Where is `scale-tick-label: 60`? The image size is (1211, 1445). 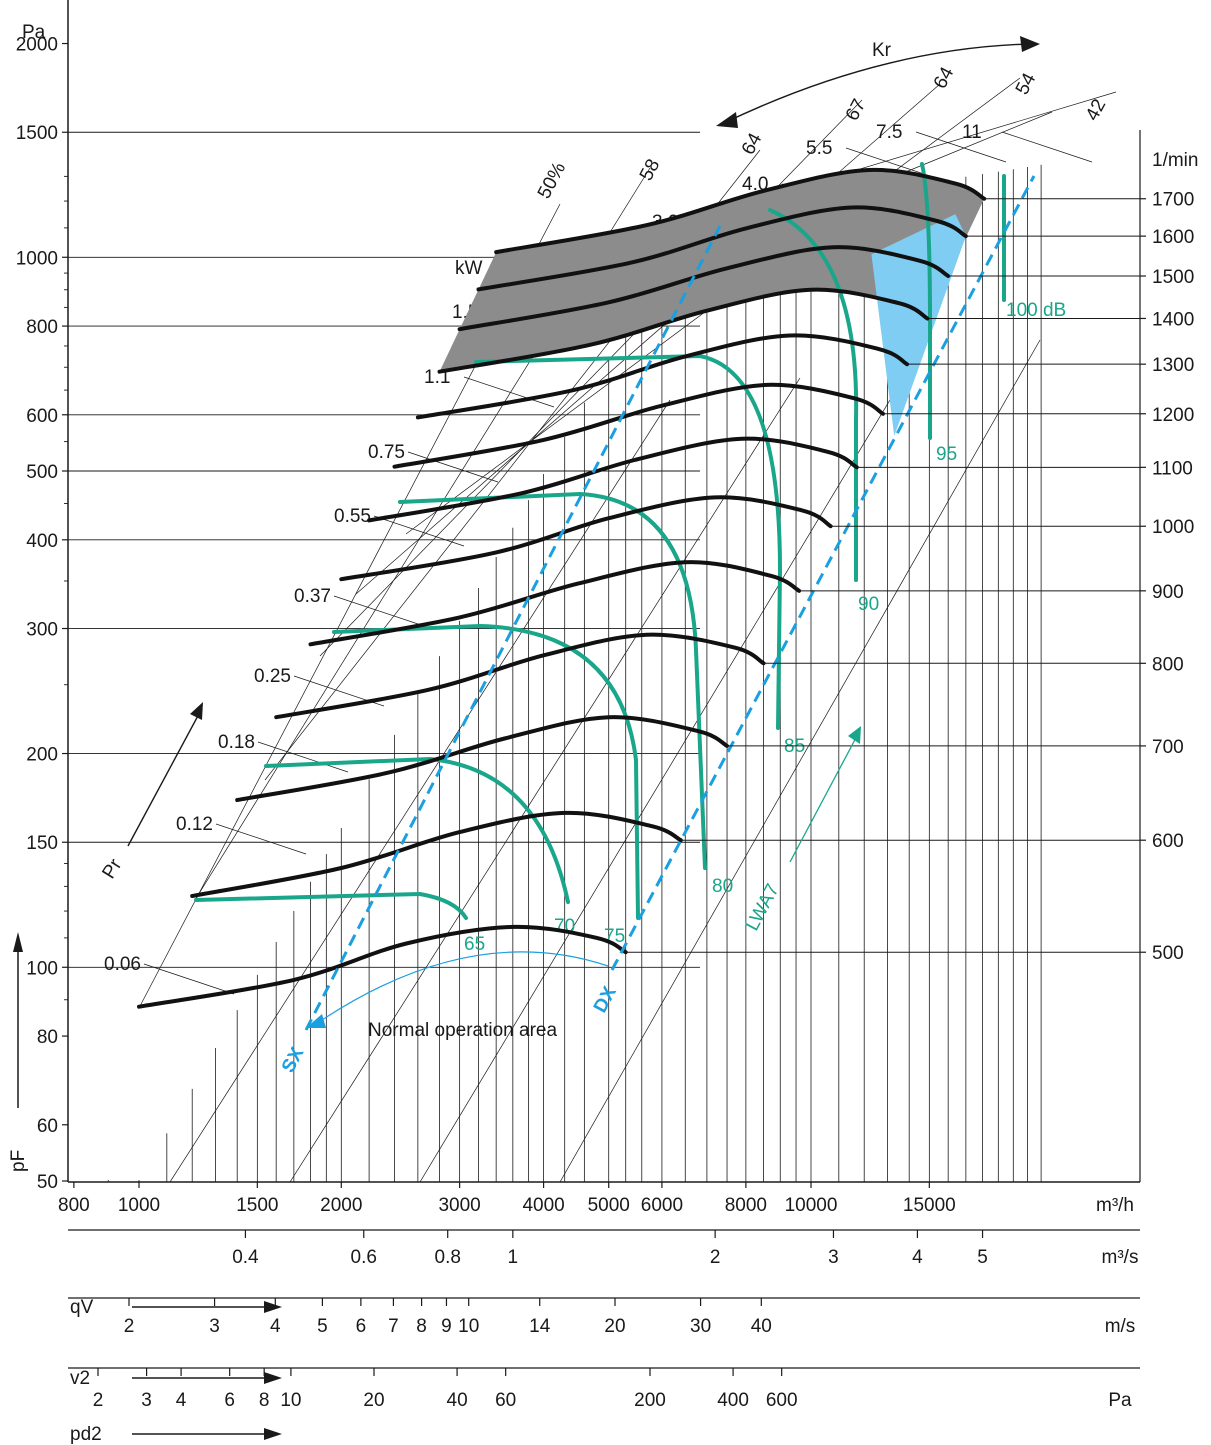 scale-tick-label: 60 is located at coordinates (505, 1400).